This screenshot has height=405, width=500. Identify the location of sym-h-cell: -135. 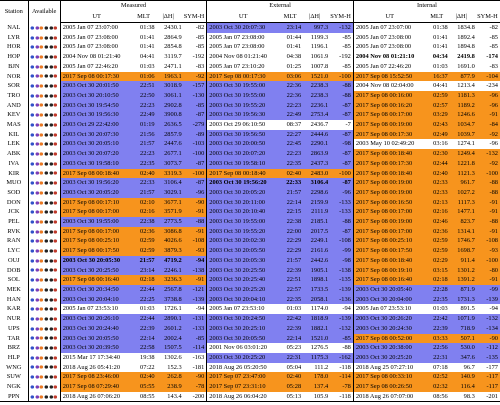
(341, 280).